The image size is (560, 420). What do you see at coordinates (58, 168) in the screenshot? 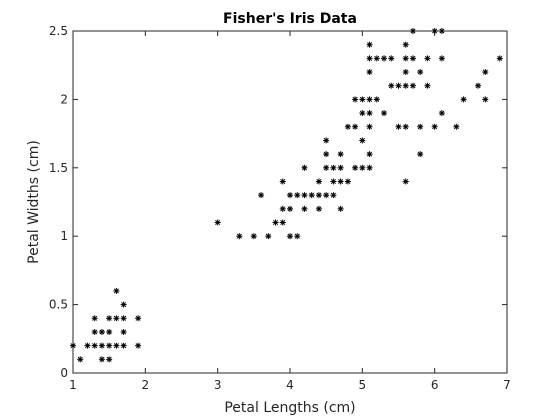
I see `y-tick-label: 1.5` at bounding box center [58, 168].